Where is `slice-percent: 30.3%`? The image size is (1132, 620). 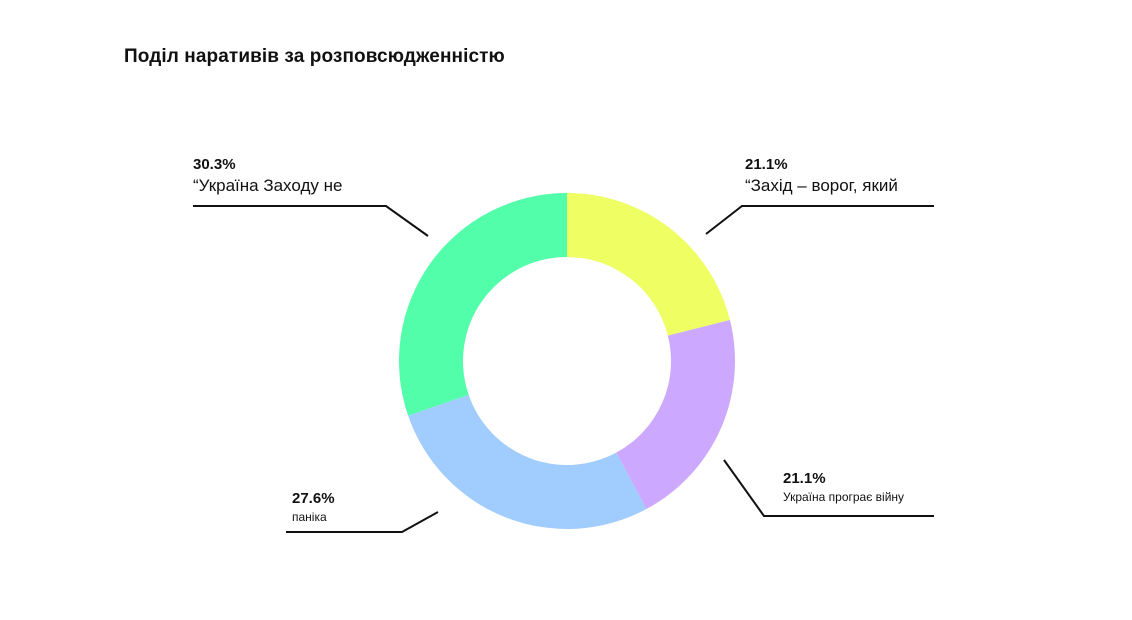
slice-percent: 30.3% is located at coordinates (214, 164).